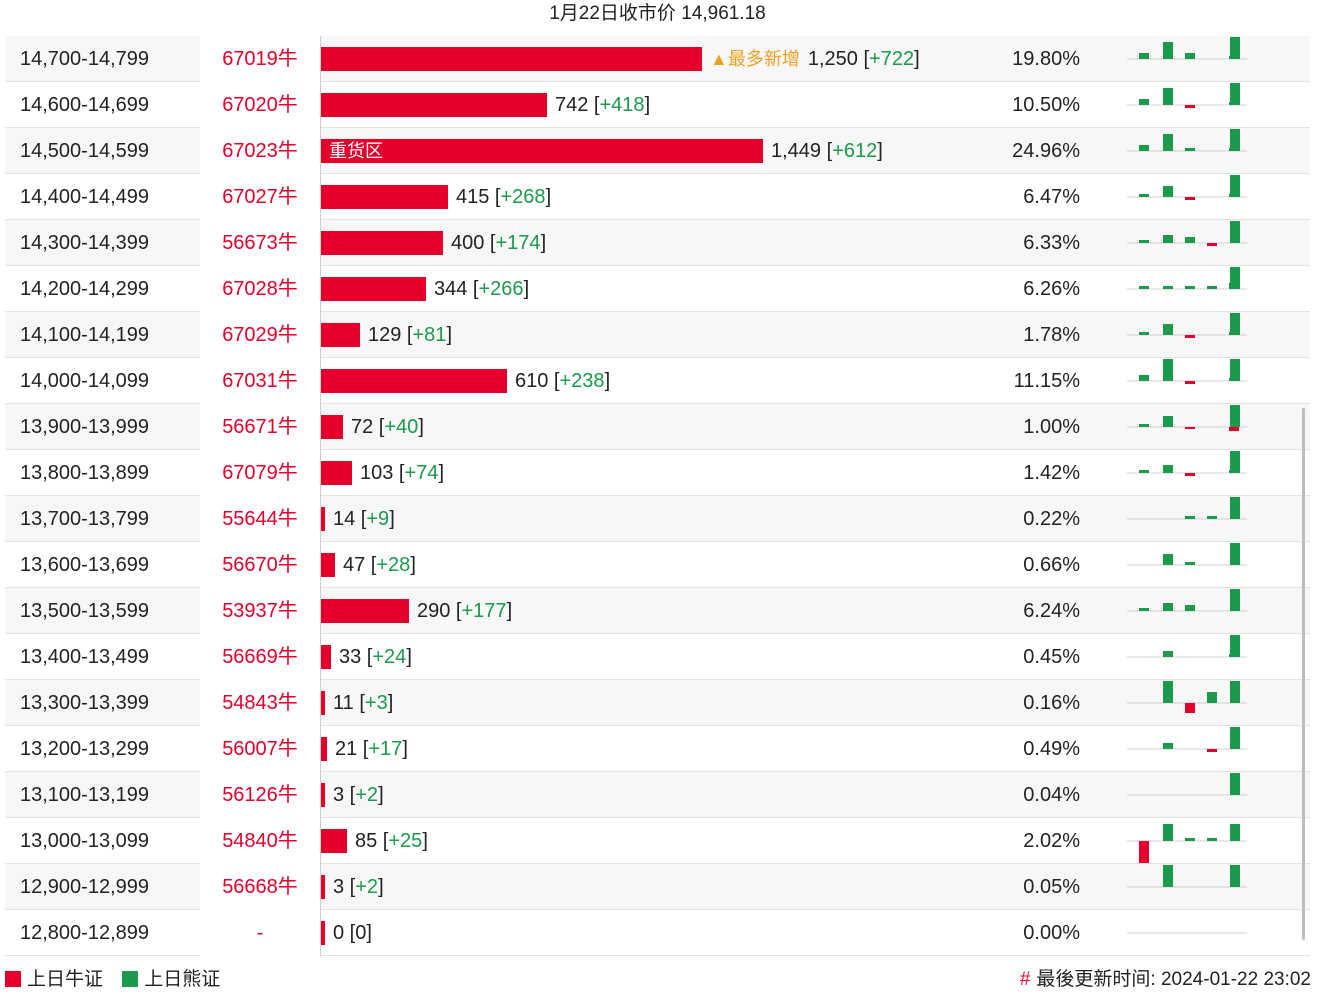 This screenshot has height=994, width=1323. Describe the element at coordinates (260, 381) in the screenshot. I see `cbbc-code-link: 67031牛` at that location.